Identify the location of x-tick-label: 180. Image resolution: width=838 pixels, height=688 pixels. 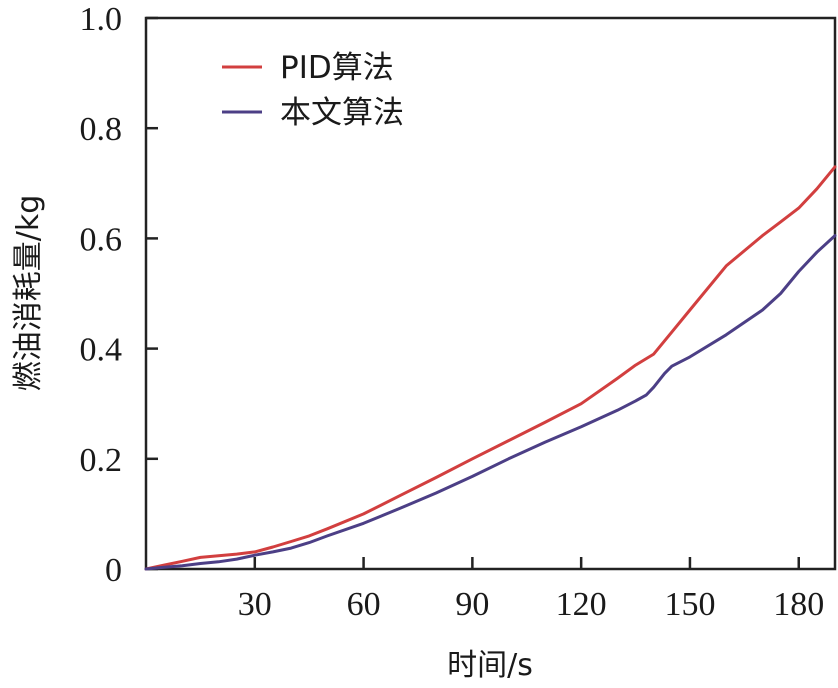
(798, 604).